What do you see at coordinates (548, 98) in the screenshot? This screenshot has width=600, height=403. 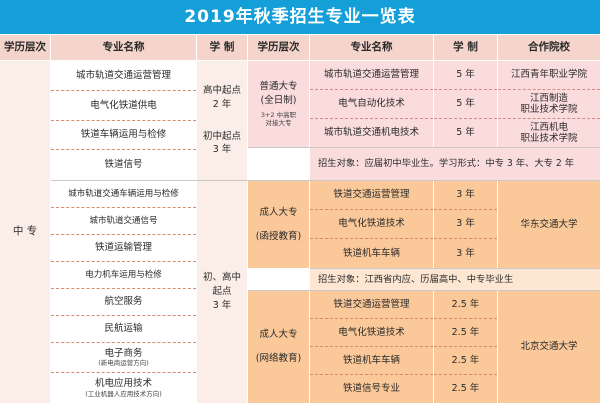 I see `partner-line1: 江西制造` at bounding box center [548, 98].